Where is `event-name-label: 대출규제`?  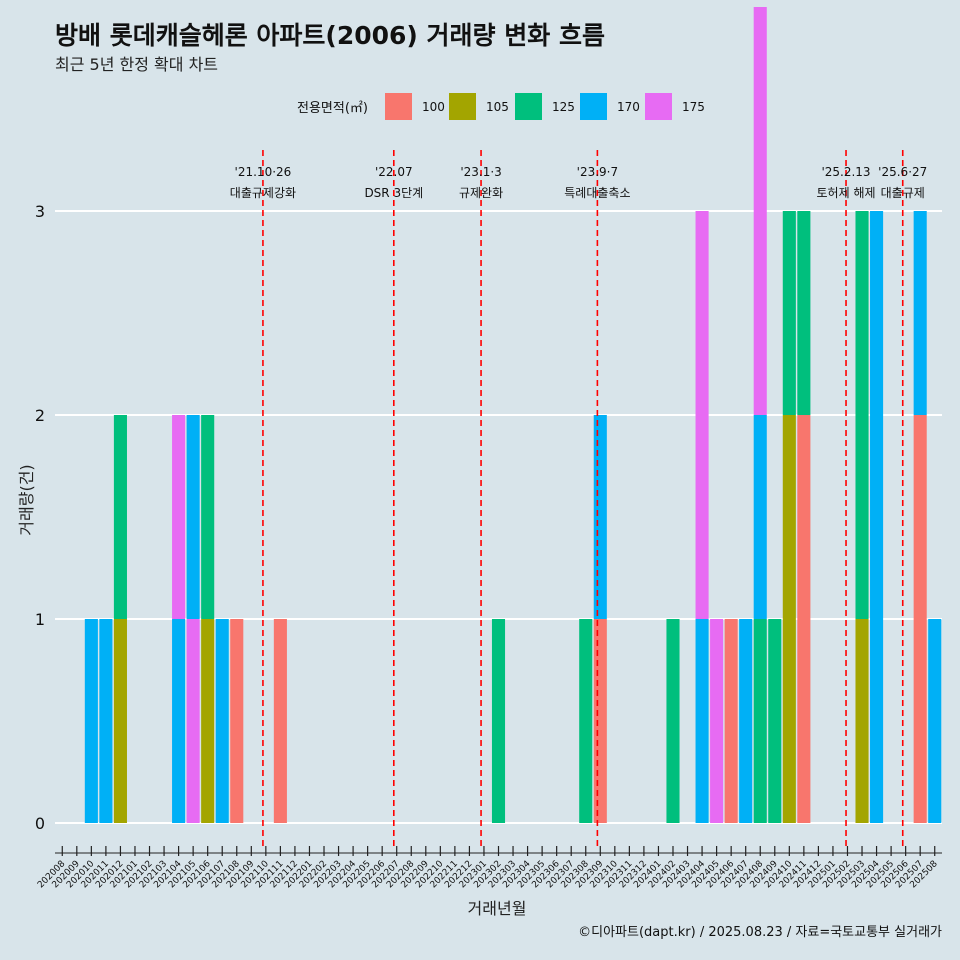 event-name-label: 대출규제 is located at coordinates (903, 193).